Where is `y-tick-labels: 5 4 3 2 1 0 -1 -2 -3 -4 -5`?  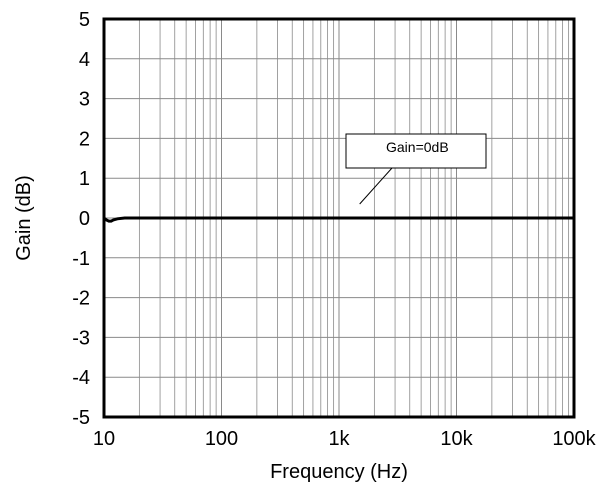
y-tick-labels: 5 4 3 2 1 0 -1 -2 -3 -4 -5 is located at coordinates (81, 219).